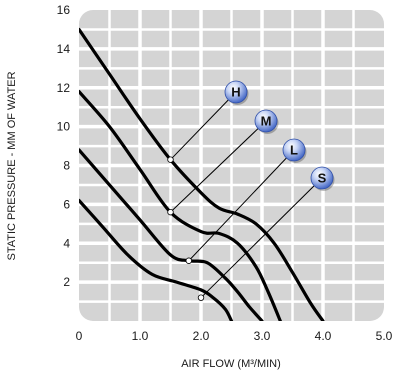 This screenshot has width=407, height=374. What do you see at coordinates (234, 336) in the screenshot?
I see `x-axis-ticks: 0 1.0 2.0 3.0 4.0 5.0` at bounding box center [234, 336].